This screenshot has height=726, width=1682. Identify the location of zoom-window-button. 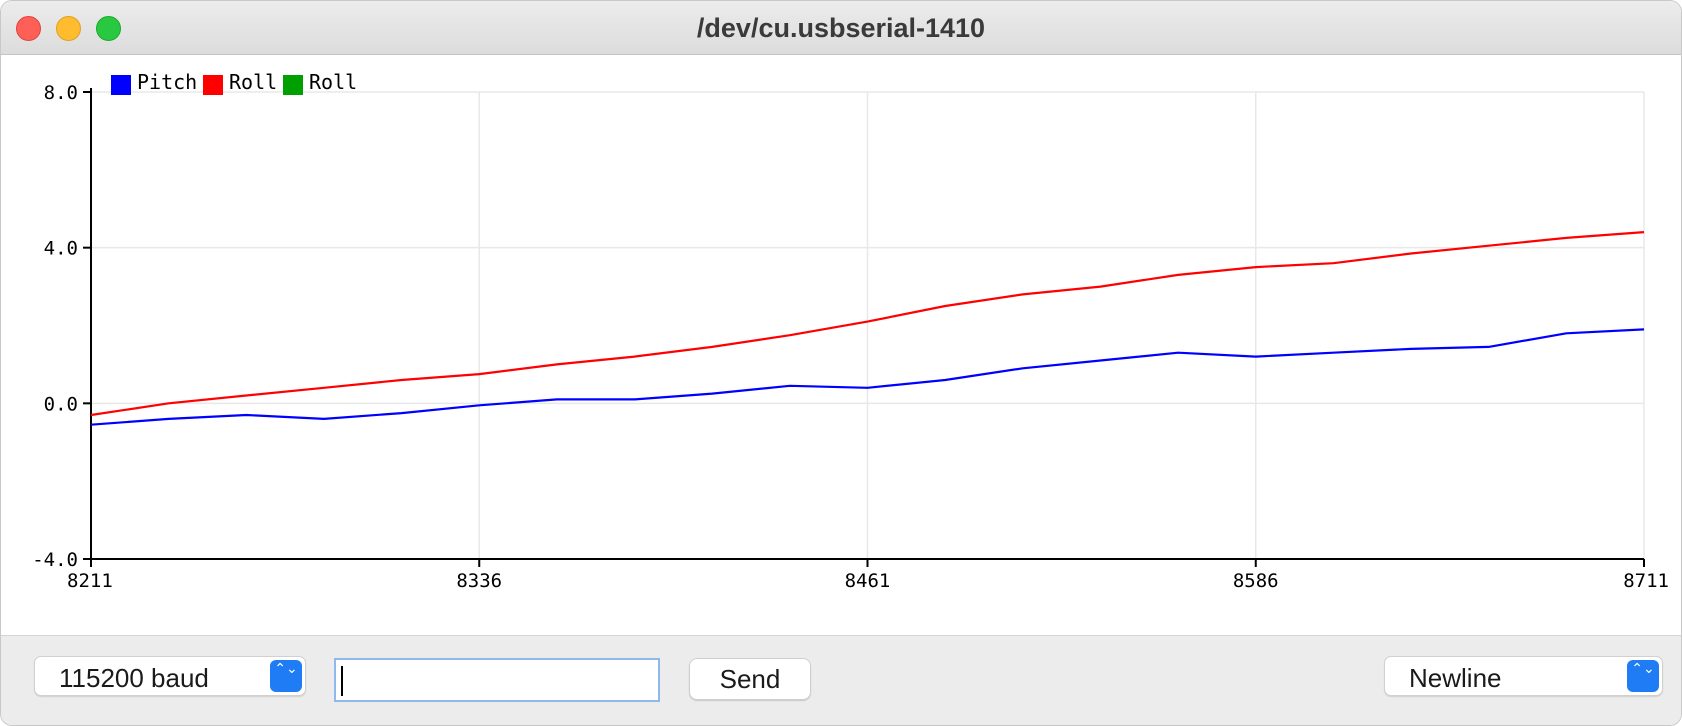
(108, 28).